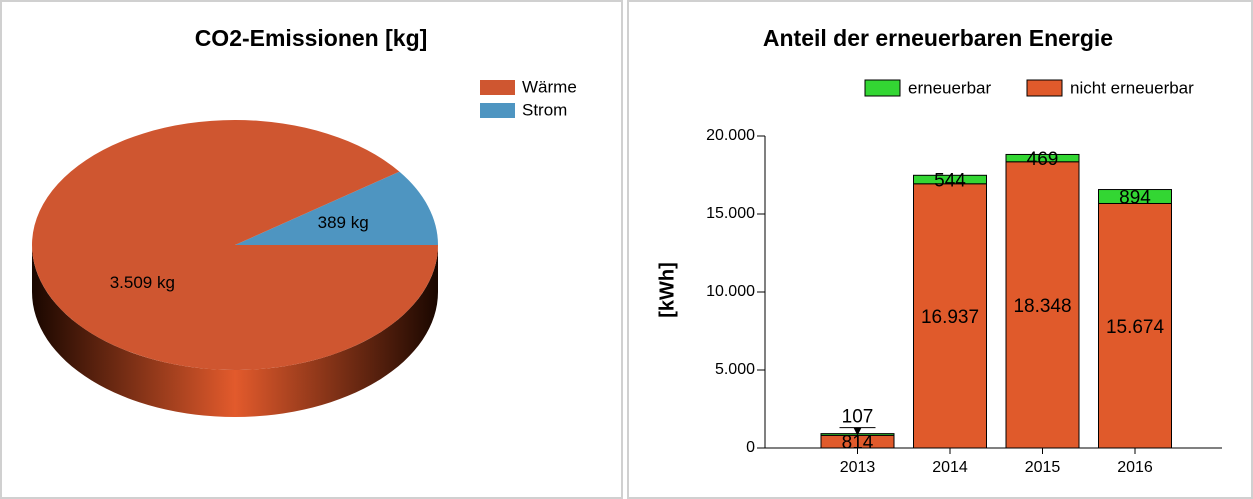  I want to click on data-label: 389 kg, so click(343, 222).